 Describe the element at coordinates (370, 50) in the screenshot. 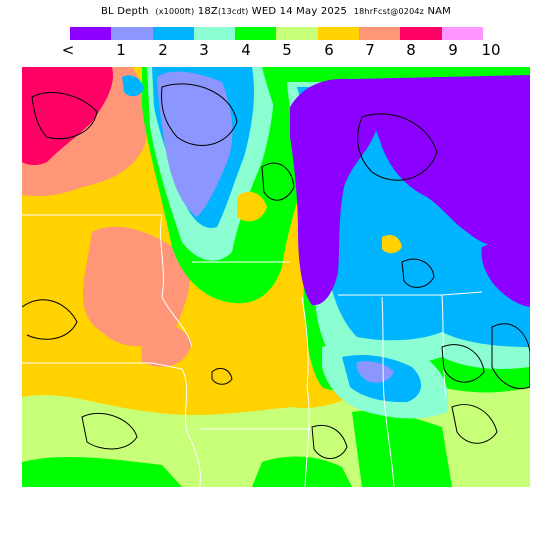

I see `legend-label-7: 7` at that location.